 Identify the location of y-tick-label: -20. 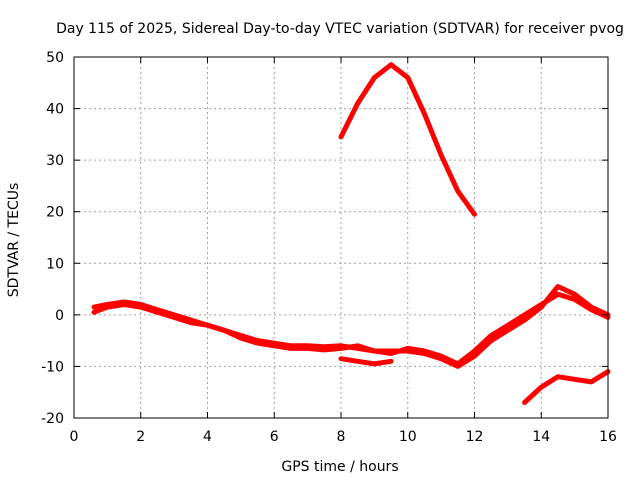
(52, 419).